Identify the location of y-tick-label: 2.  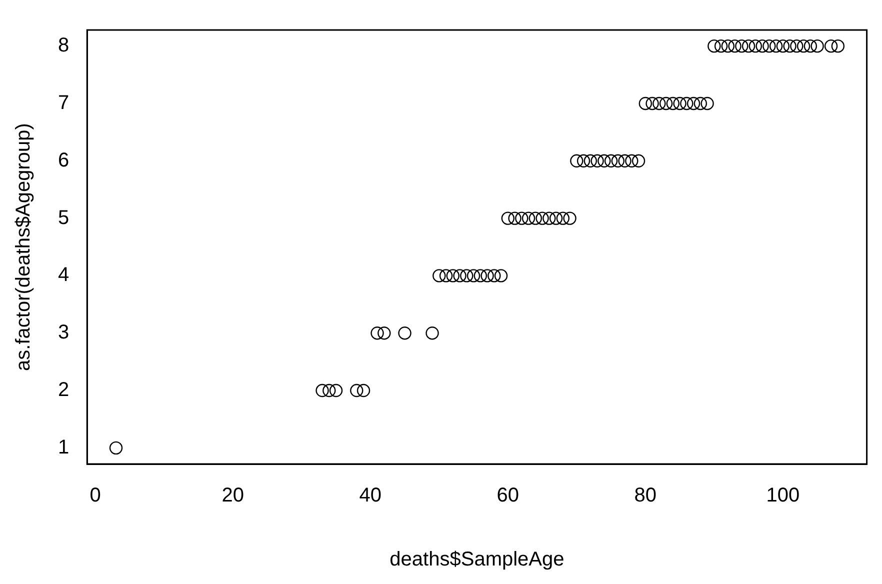
(64, 390).